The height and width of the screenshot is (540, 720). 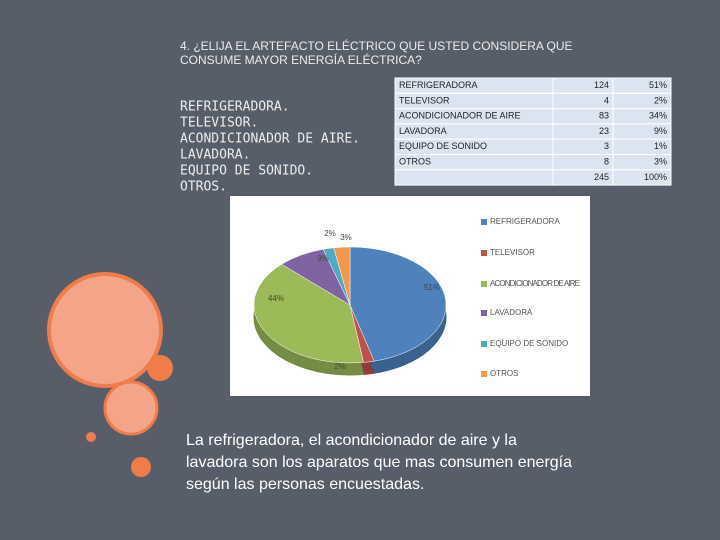 What do you see at coordinates (660, 131) in the screenshot?
I see `table-text: 9%` at bounding box center [660, 131].